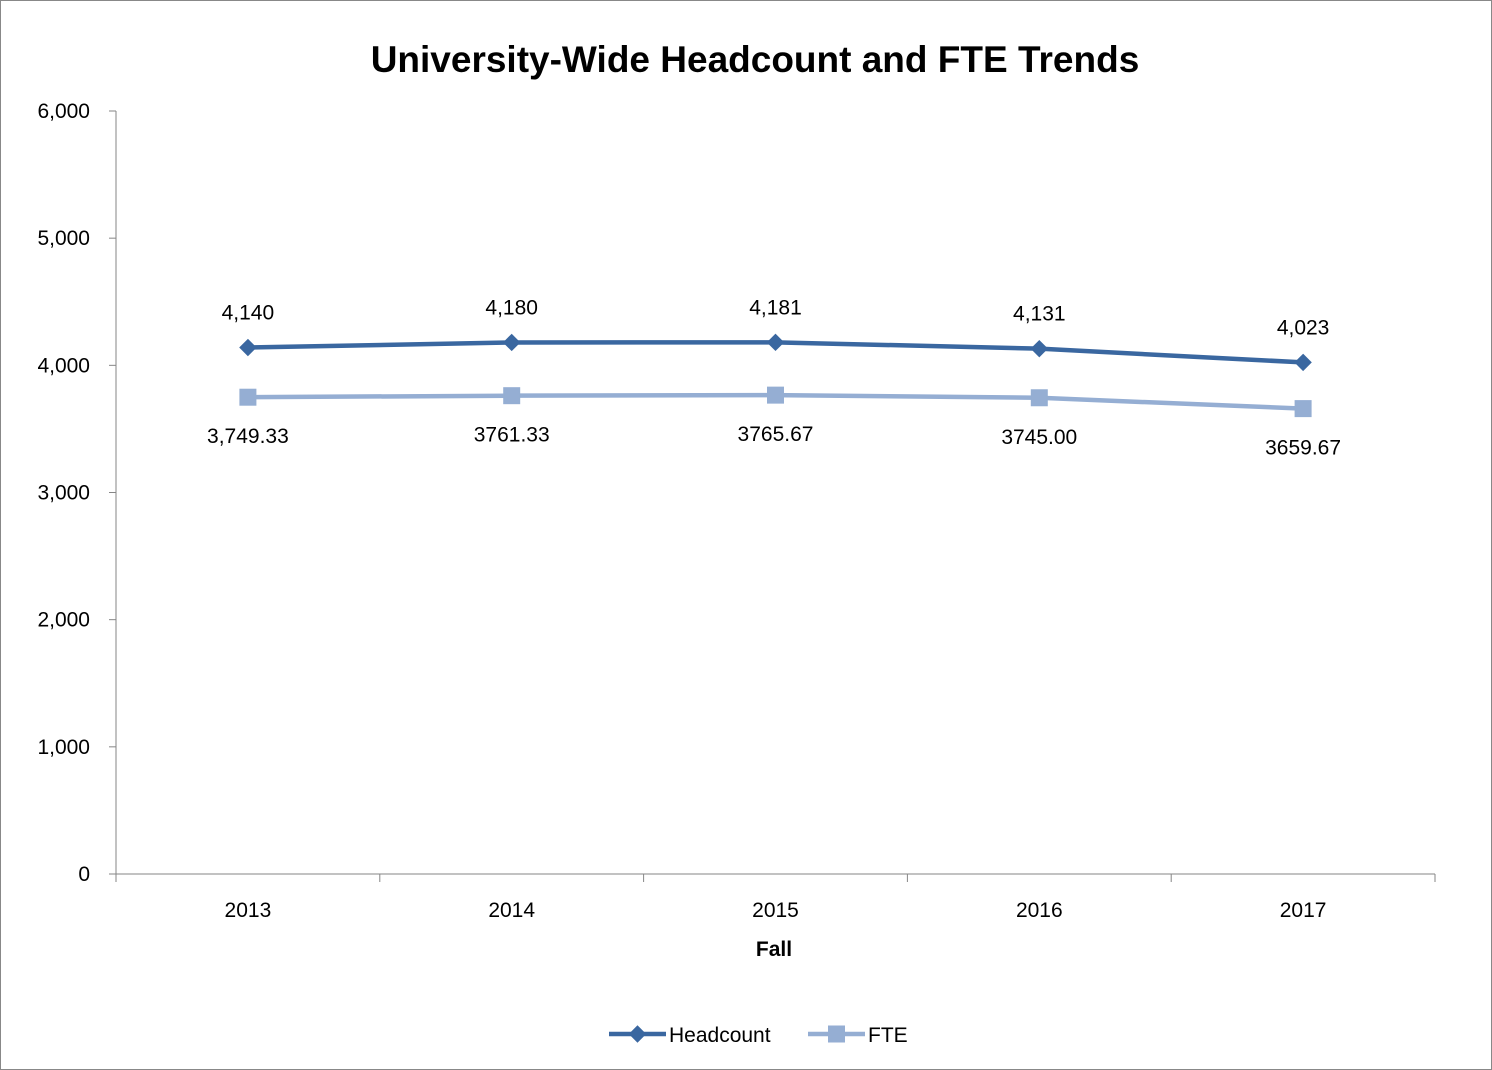 The width and height of the screenshot is (1492, 1070). Describe the element at coordinates (1303, 910) in the screenshot. I see `x-tick-label: 2017` at that location.